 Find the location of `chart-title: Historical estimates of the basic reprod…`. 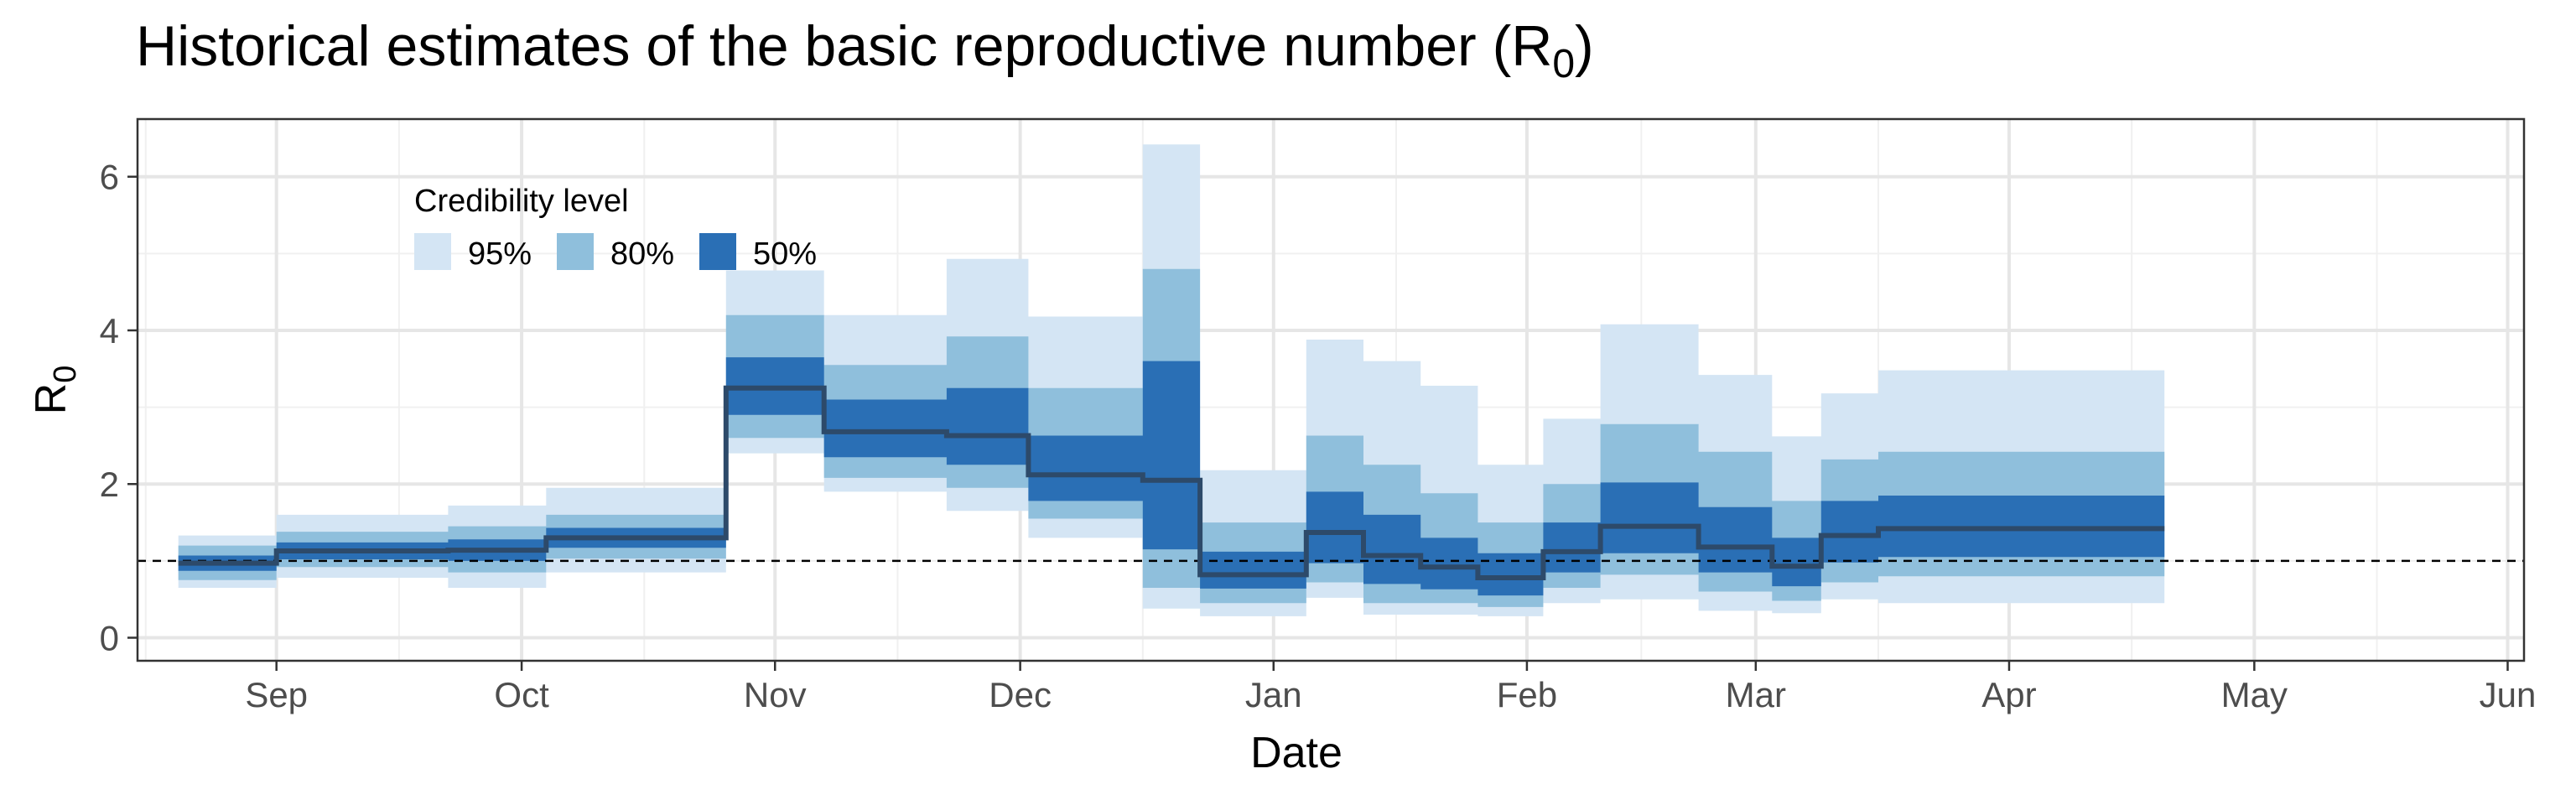

chart-title: Historical estimates of the basic reprod… is located at coordinates (865, 50).